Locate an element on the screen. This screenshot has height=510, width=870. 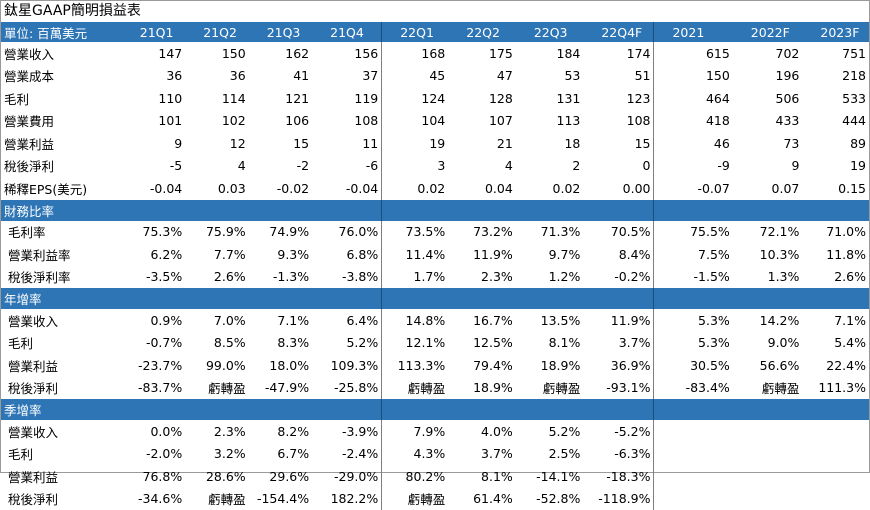
value-cell: 6.4% is located at coordinates (347, 320).